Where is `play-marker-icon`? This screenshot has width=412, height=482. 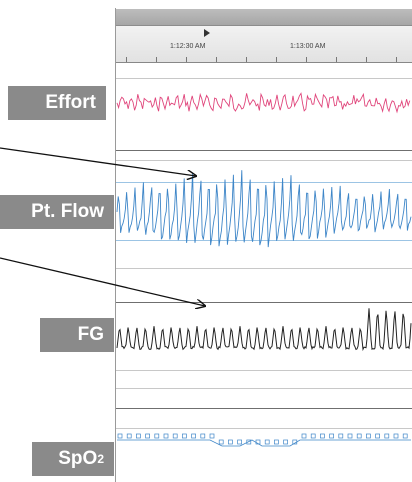
play-marker-icon is located at coordinates (207, 33).